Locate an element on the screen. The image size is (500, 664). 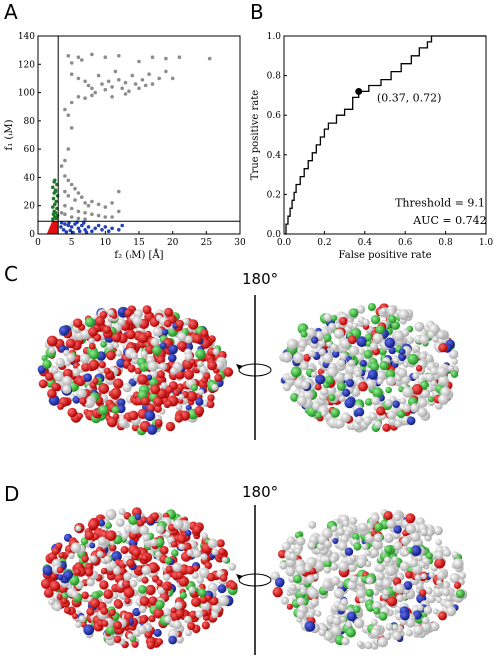
arrowhead-icon-d is located at coordinates (239, 577).